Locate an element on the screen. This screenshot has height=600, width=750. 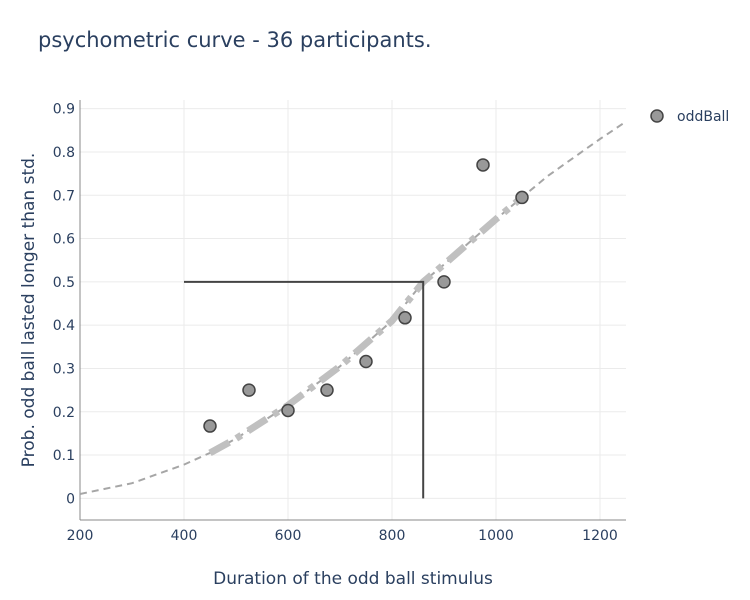
y-tick-label: 0.9 is located at coordinates (64, 110).